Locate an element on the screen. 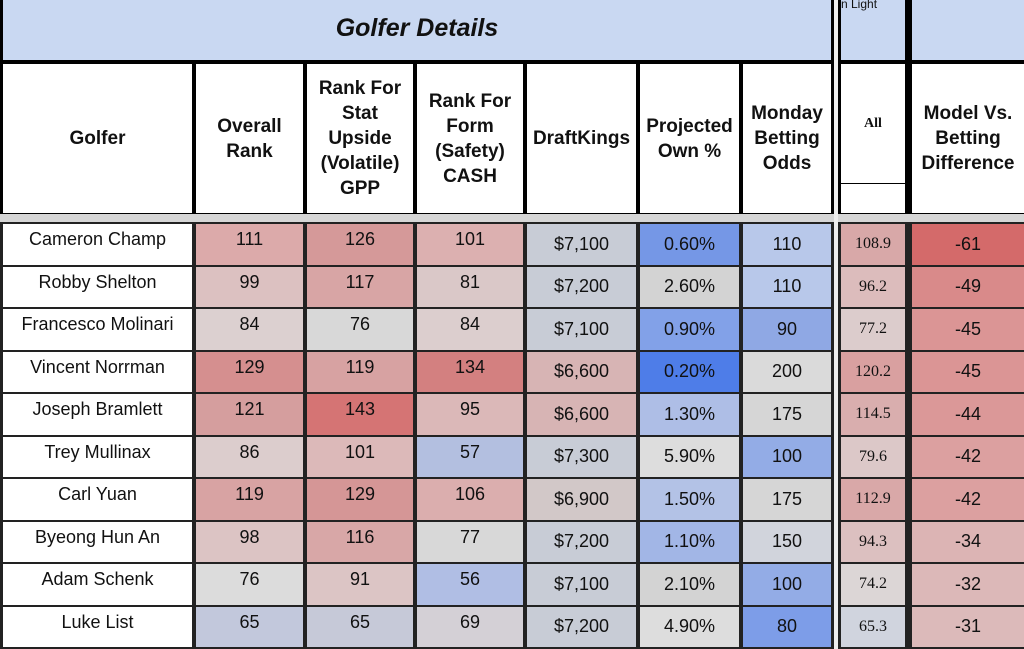 The height and width of the screenshot is (649, 1024). cell-stat: 119 is located at coordinates (360, 371).